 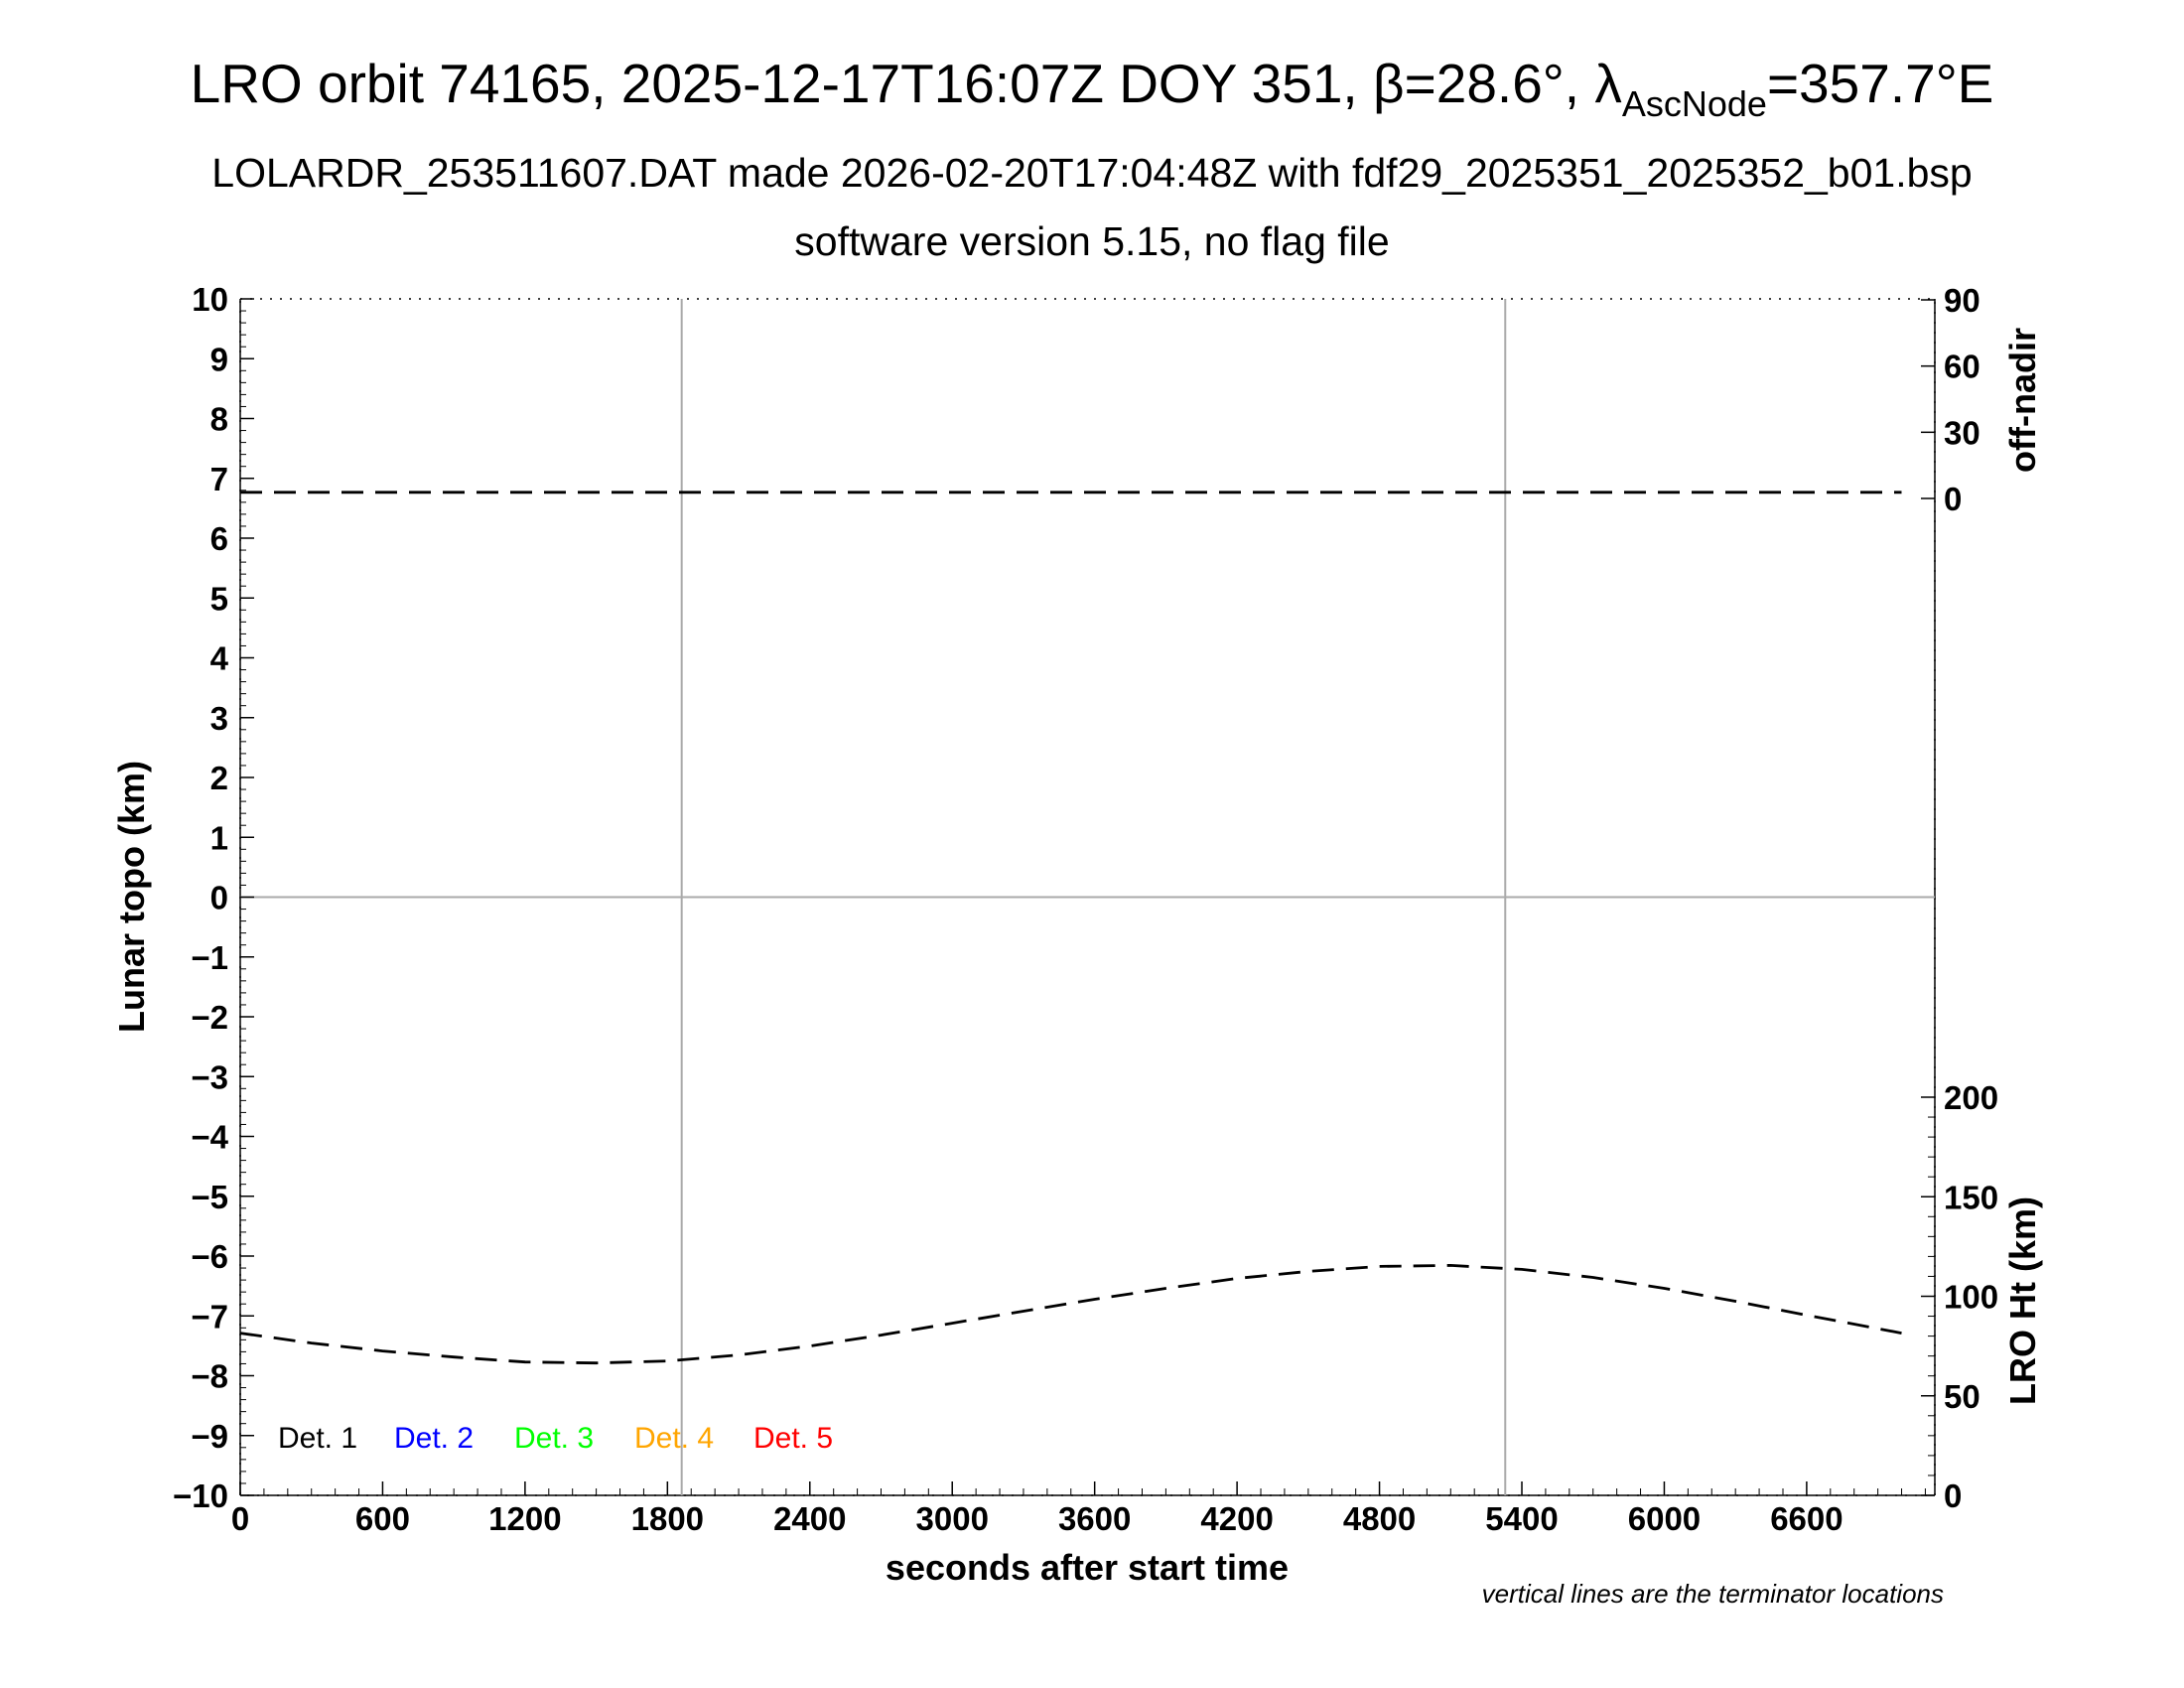 I want to click on y-tick-label: −2, so click(x=209, y=1017).